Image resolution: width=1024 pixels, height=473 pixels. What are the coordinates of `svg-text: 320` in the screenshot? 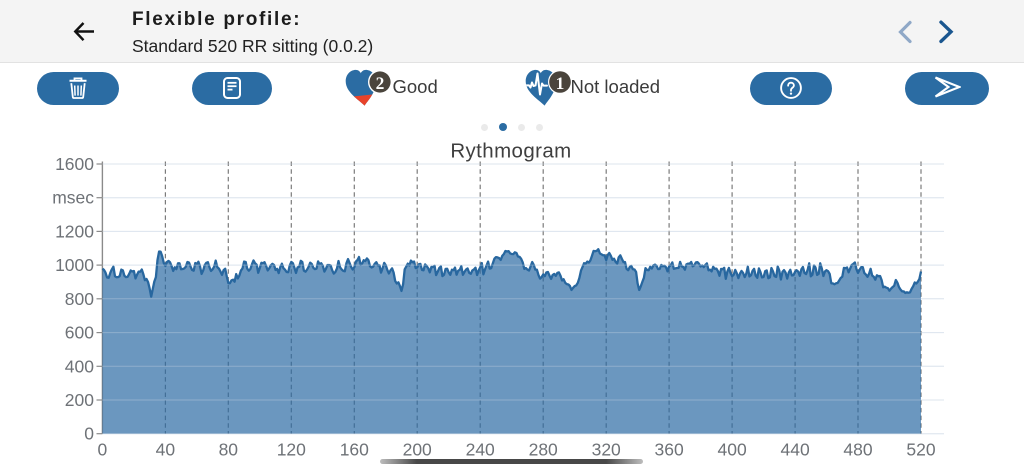 It's located at (606, 450).